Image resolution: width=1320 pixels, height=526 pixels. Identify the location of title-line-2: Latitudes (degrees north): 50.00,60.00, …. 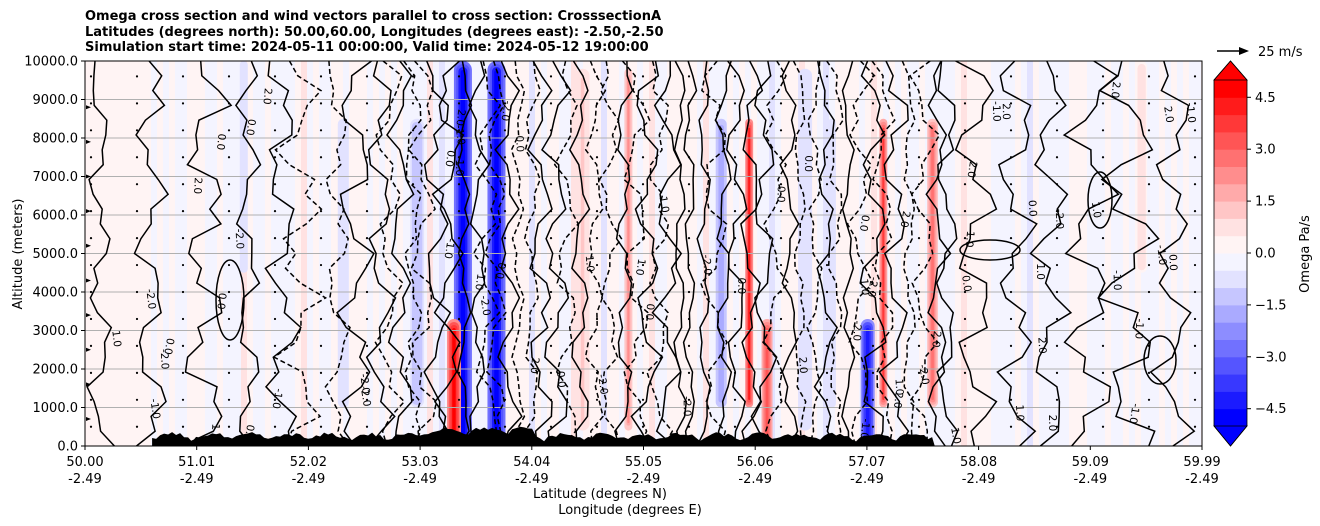
(374, 32).